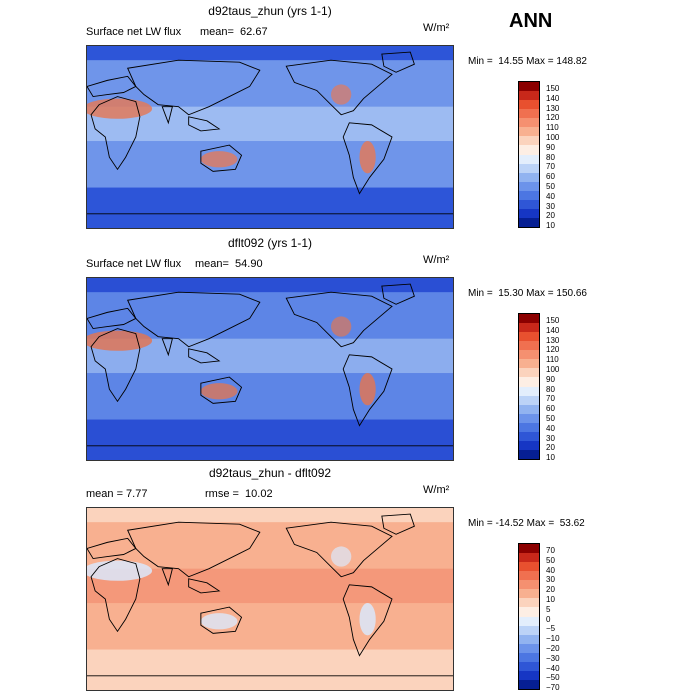 The width and height of the screenshot is (700, 700). Describe the element at coordinates (229, 264) in the screenshot. I see `panel-stat: mean= 54.90` at that location.